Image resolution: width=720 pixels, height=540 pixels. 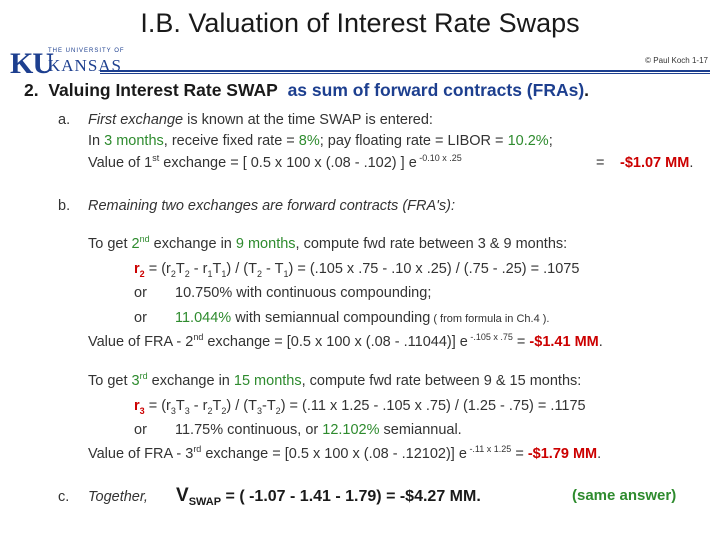 I want to click on fra2-or-2: or, so click(x=140, y=318).